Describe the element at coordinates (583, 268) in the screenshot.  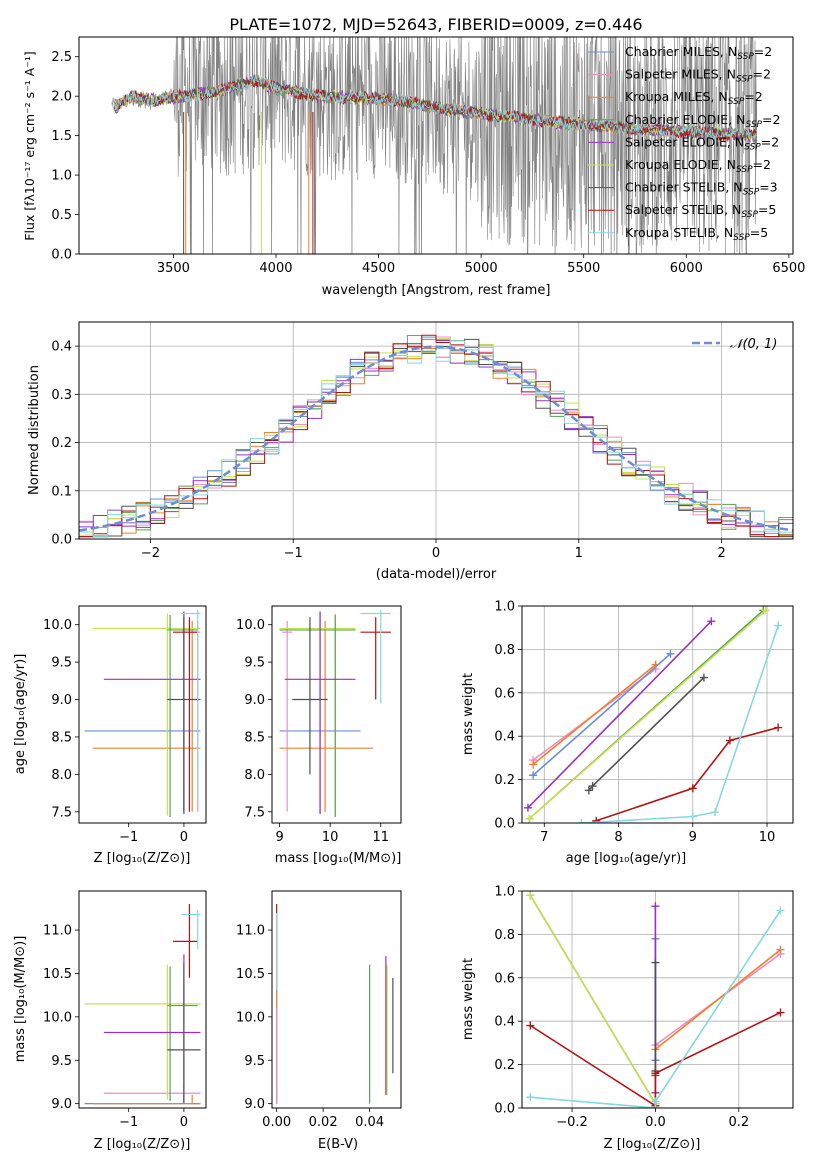
I see `x-tick-label: 5500` at that location.